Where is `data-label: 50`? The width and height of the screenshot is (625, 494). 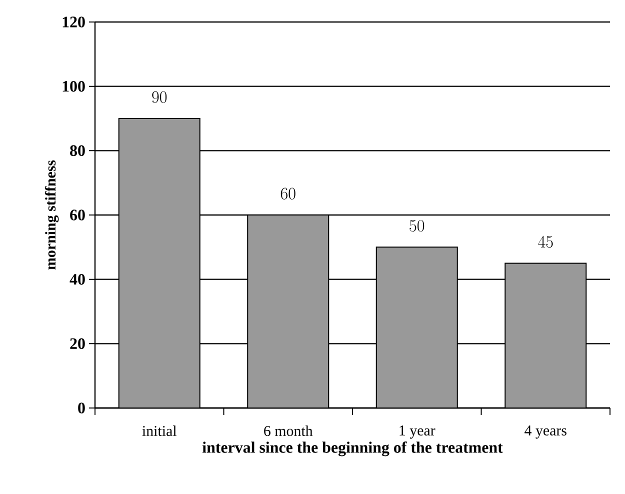 data-label: 50 is located at coordinates (417, 226).